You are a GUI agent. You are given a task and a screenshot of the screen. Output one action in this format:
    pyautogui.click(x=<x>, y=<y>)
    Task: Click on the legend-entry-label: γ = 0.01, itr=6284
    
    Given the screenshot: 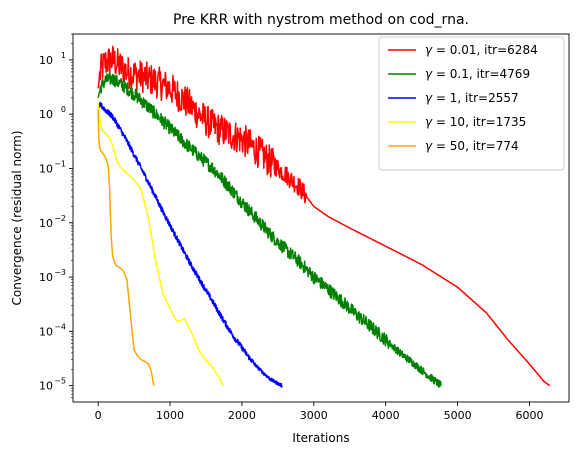 What is the action you would take?
    pyautogui.click(x=481, y=50)
    